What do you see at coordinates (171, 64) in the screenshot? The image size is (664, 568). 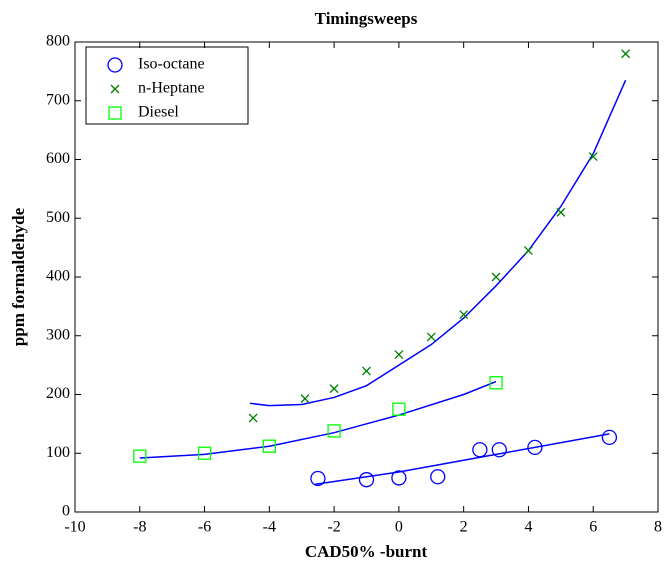 I see `legend-label: Iso-octane` at bounding box center [171, 64].